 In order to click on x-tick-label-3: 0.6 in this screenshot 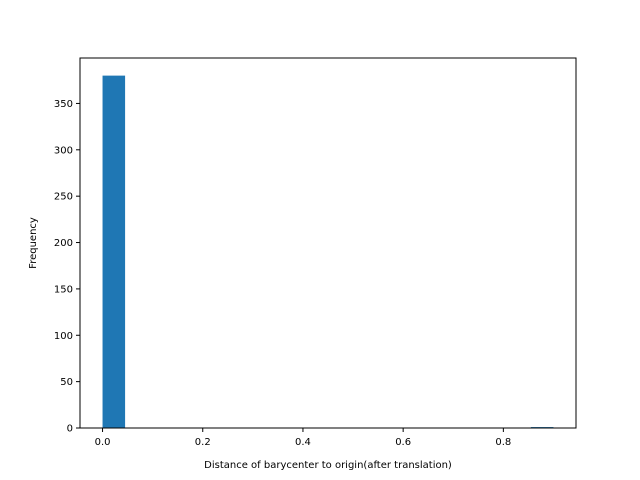, I will do `click(403, 442)`.